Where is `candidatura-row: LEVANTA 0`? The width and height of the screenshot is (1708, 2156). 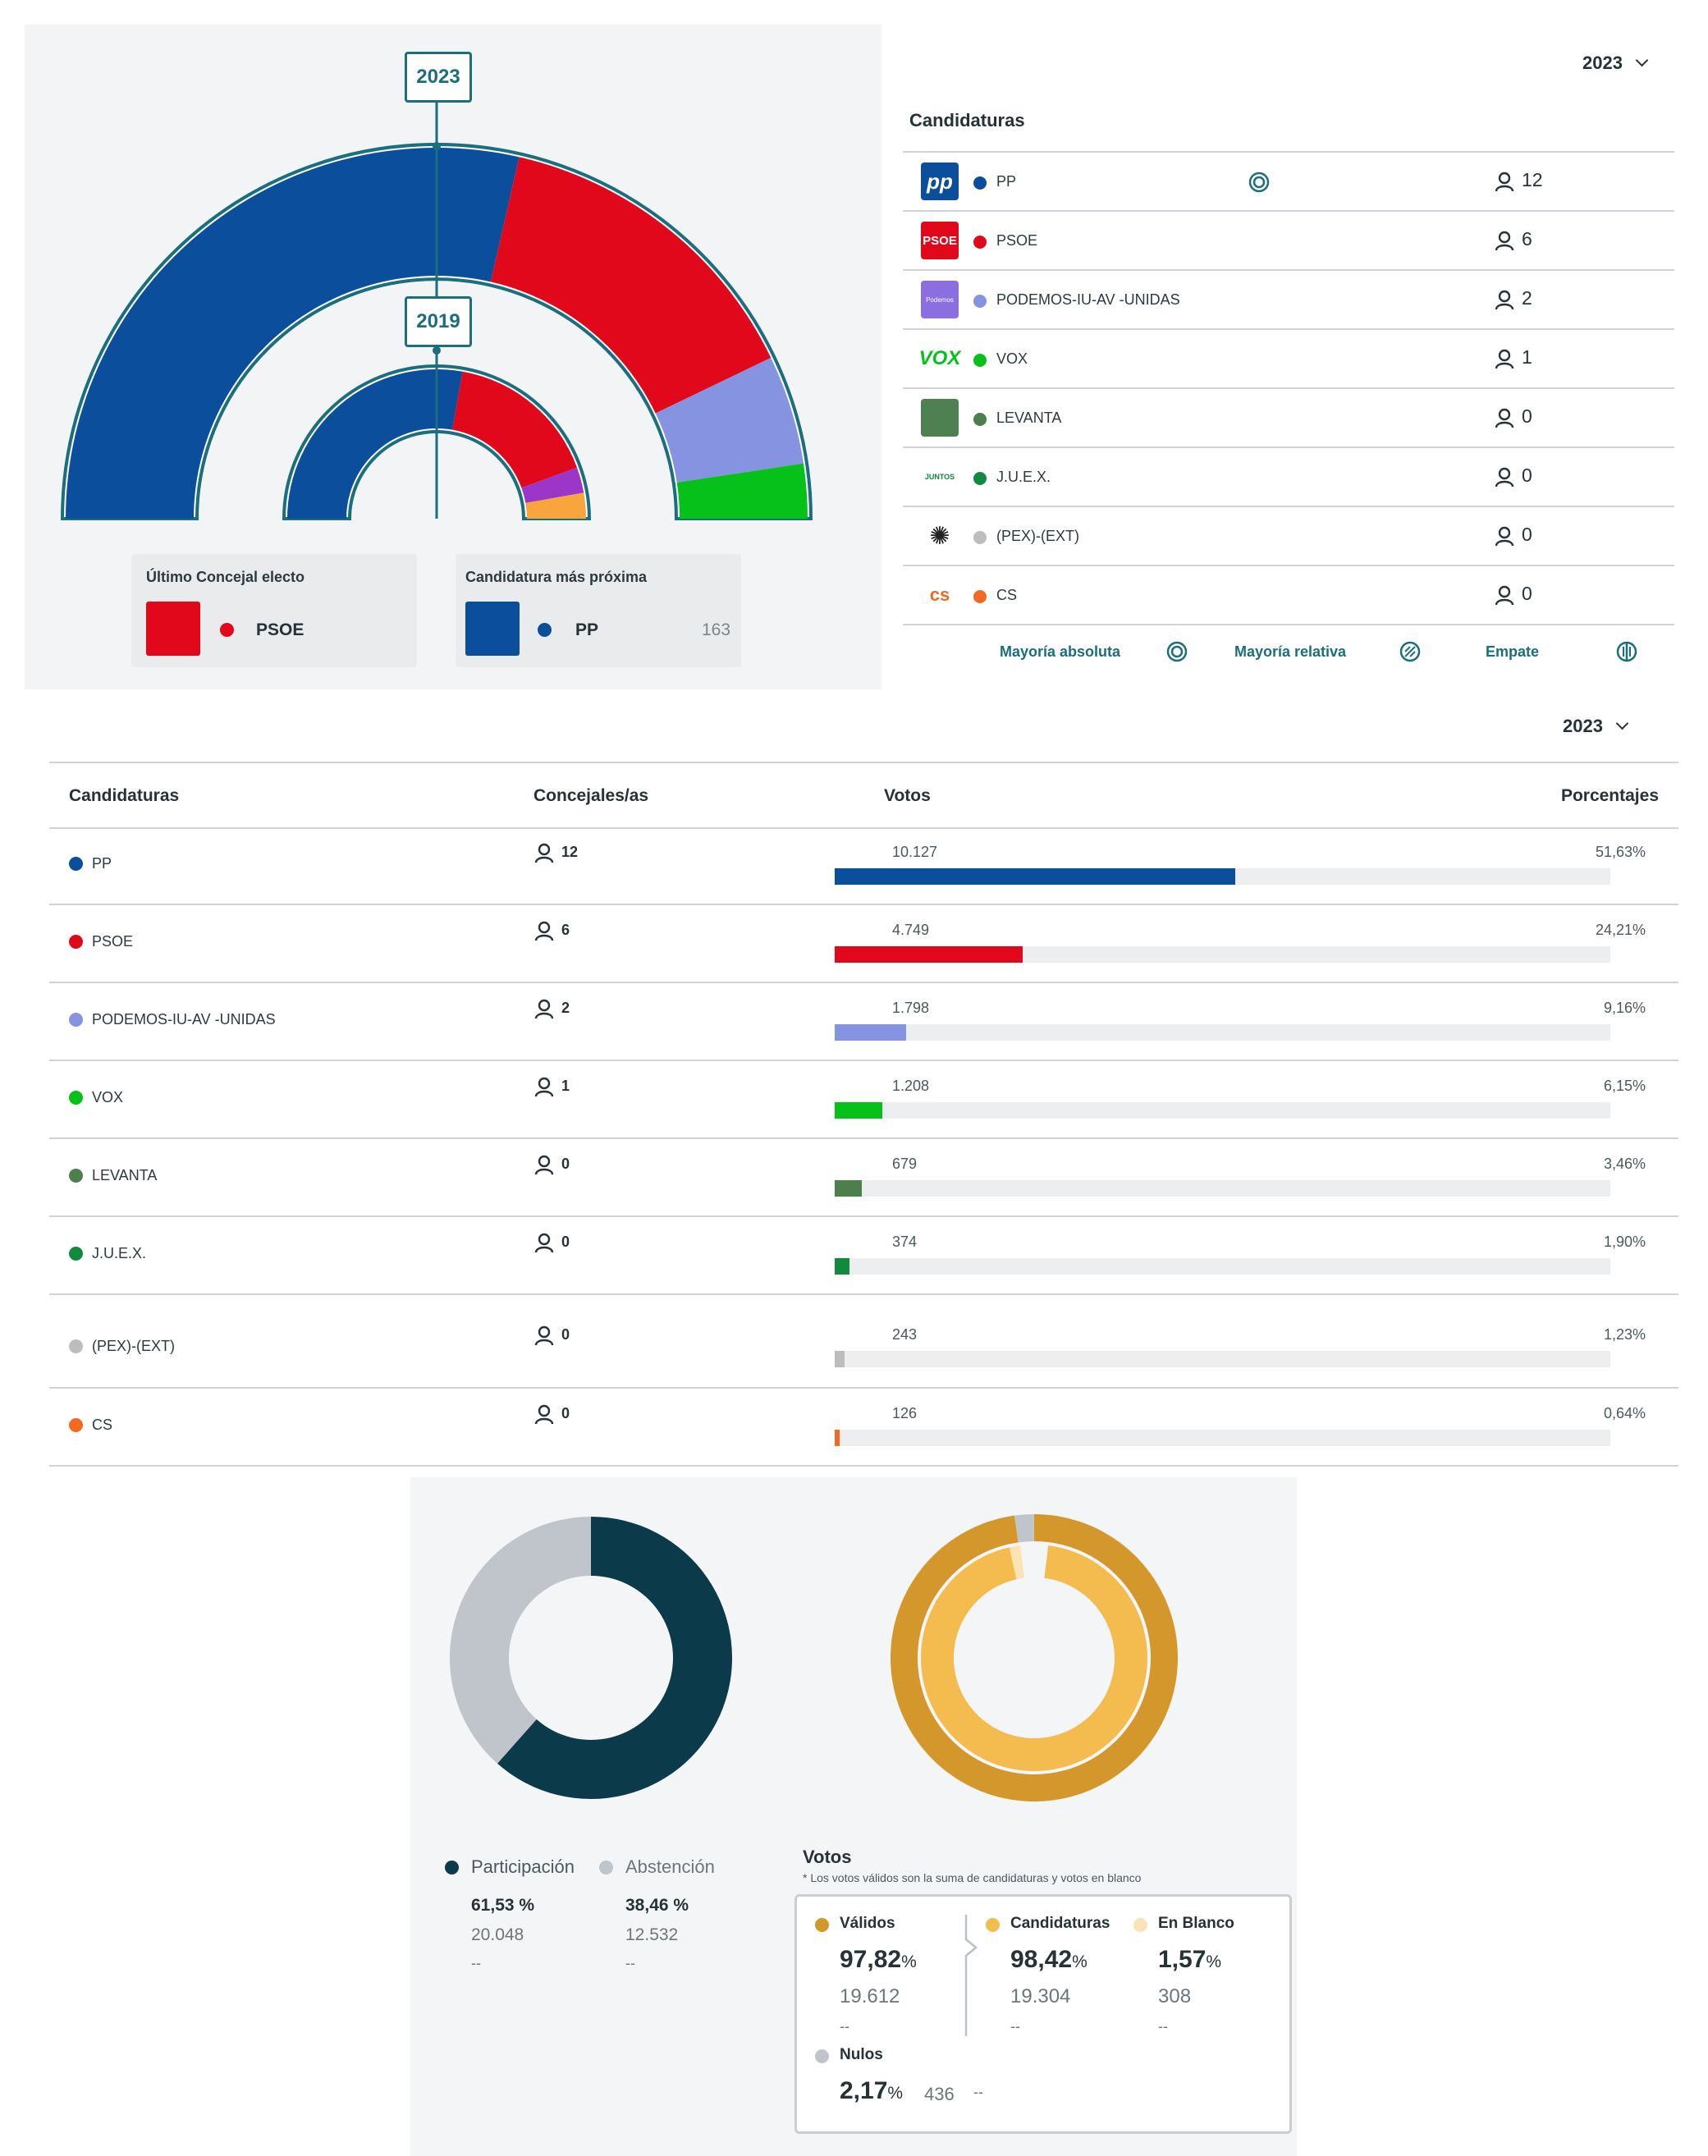 candidatura-row: LEVANTA 0 is located at coordinates (1288, 417).